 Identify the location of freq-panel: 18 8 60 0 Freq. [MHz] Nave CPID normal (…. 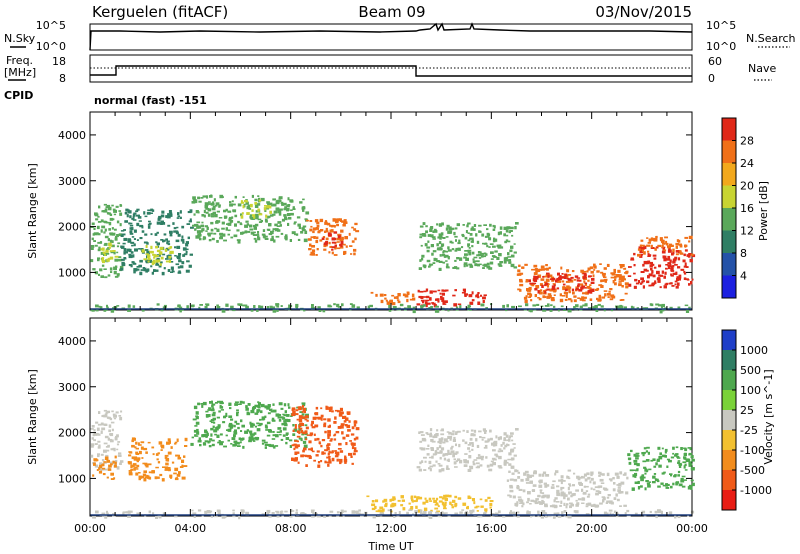
(390, 80).